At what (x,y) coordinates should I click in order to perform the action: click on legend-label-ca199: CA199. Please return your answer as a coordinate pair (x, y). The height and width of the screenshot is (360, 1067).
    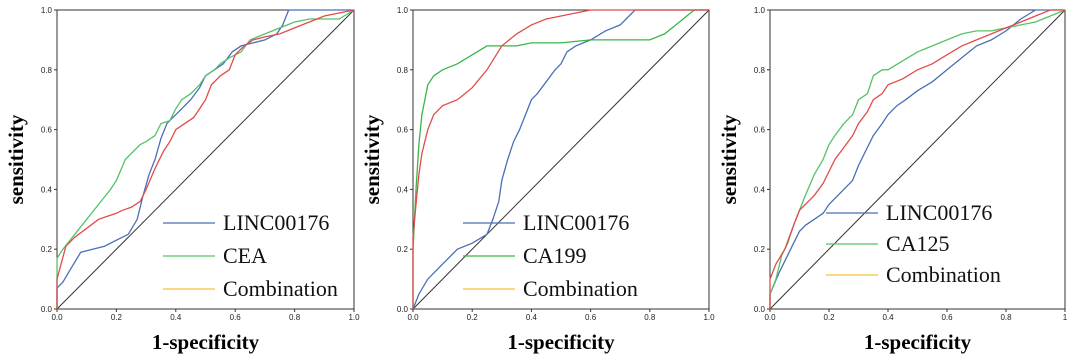
    Looking at the image, I should click on (555, 255).